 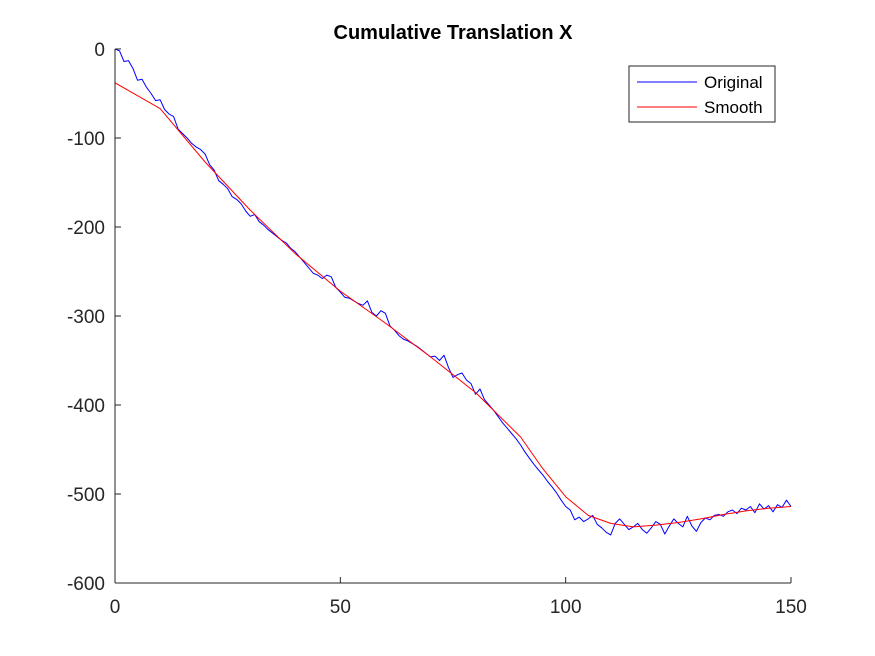 I want to click on y-tick-label: -600, so click(x=86, y=584).